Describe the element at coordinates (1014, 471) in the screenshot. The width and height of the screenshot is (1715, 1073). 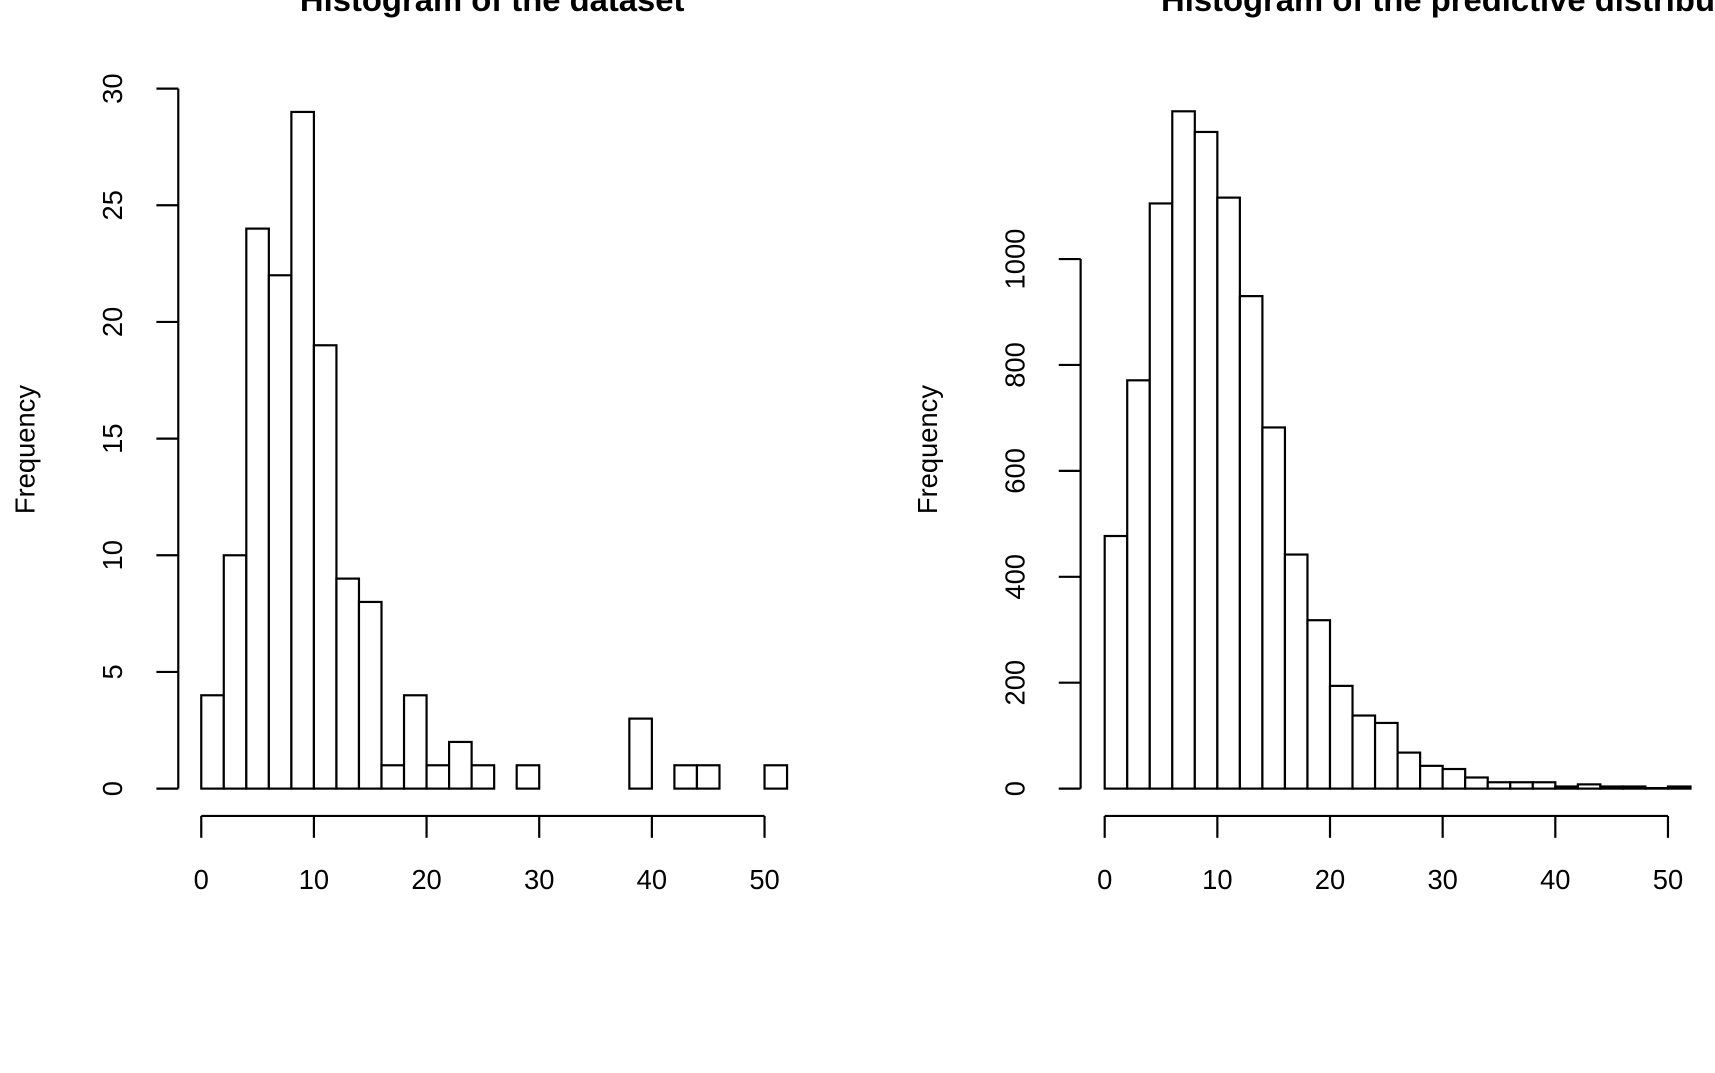
I see `y-tick-label: 600` at that location.